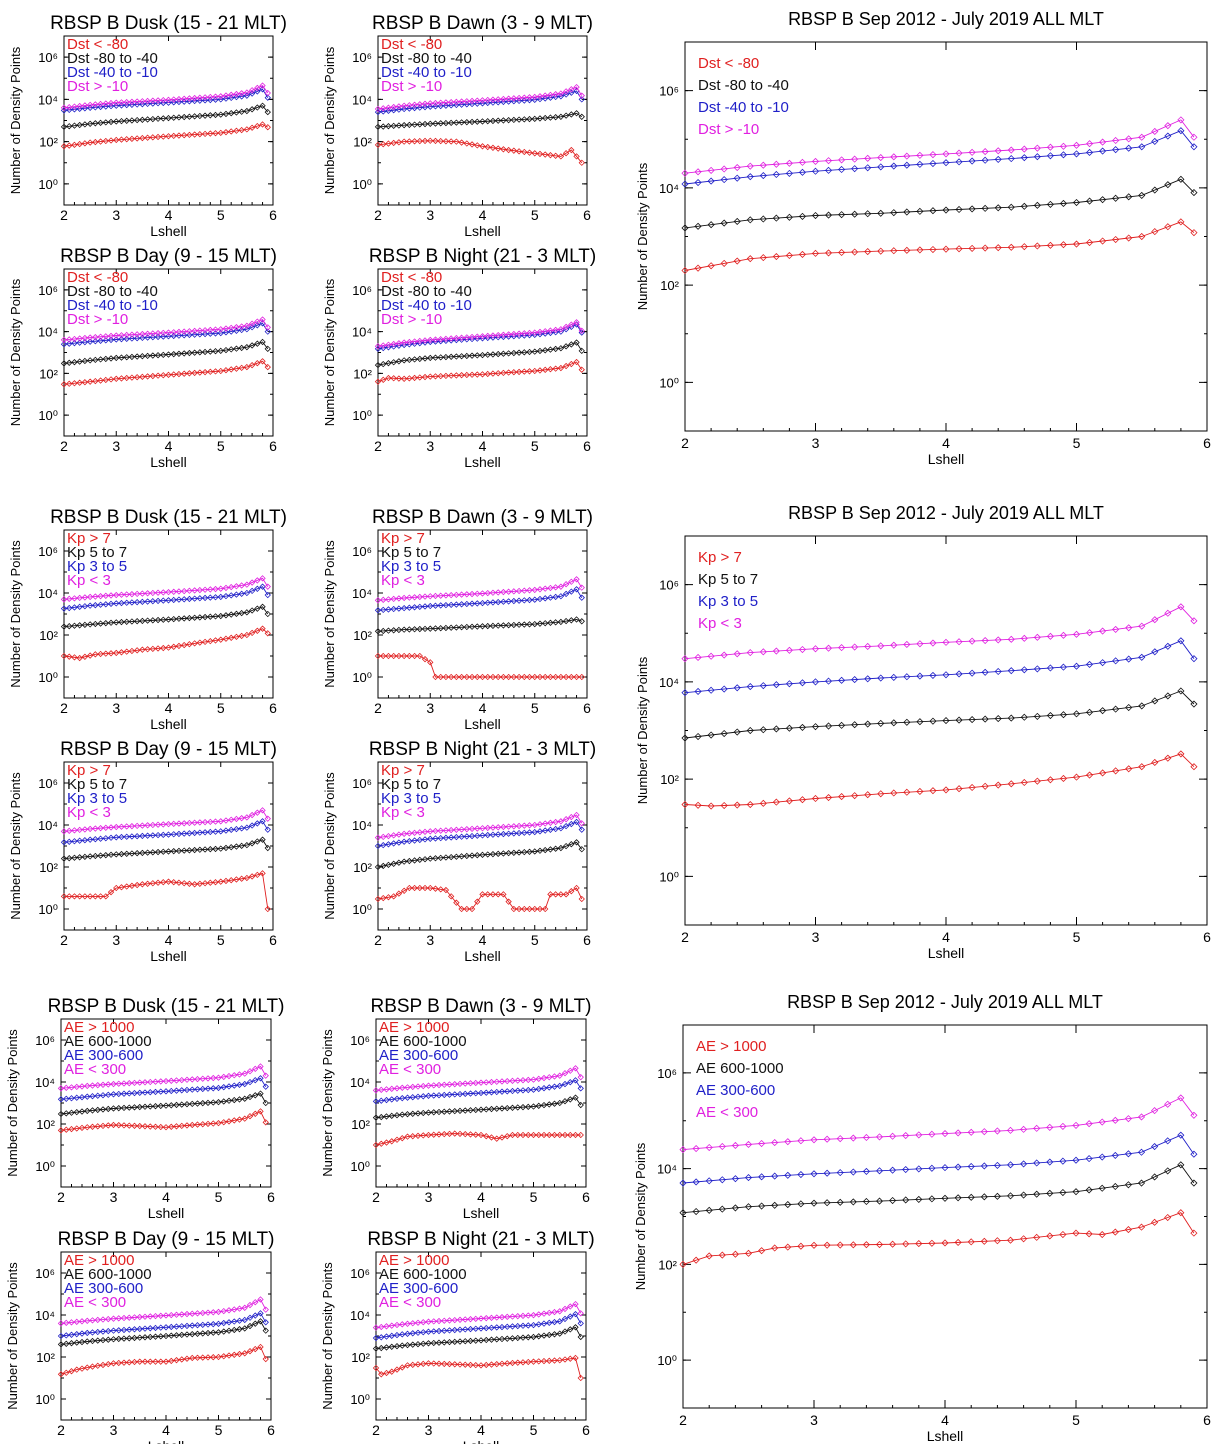  Describe the element at coordinates (946, 953) in the screenshot. I see `x-axis-label: Lshell` at that location.